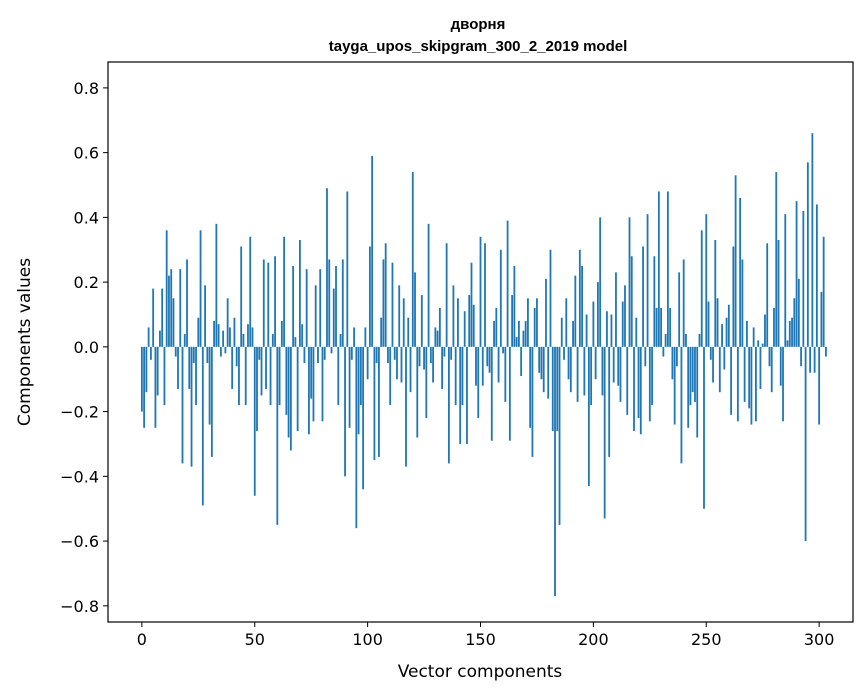  What do you see at coordinates (367, 639) in the screenshot?
I see `x-tick-label: 100` at bounding box center [367, 639].